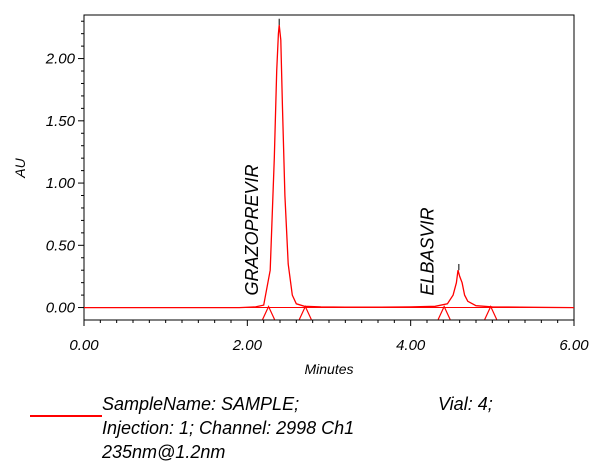 The width and height of the screenshot is (594, 463). Describe the element at coordinates (201, 404) in the screenshot. I see `legend-sample-name: SampleName: SAMPLE;` at that location.